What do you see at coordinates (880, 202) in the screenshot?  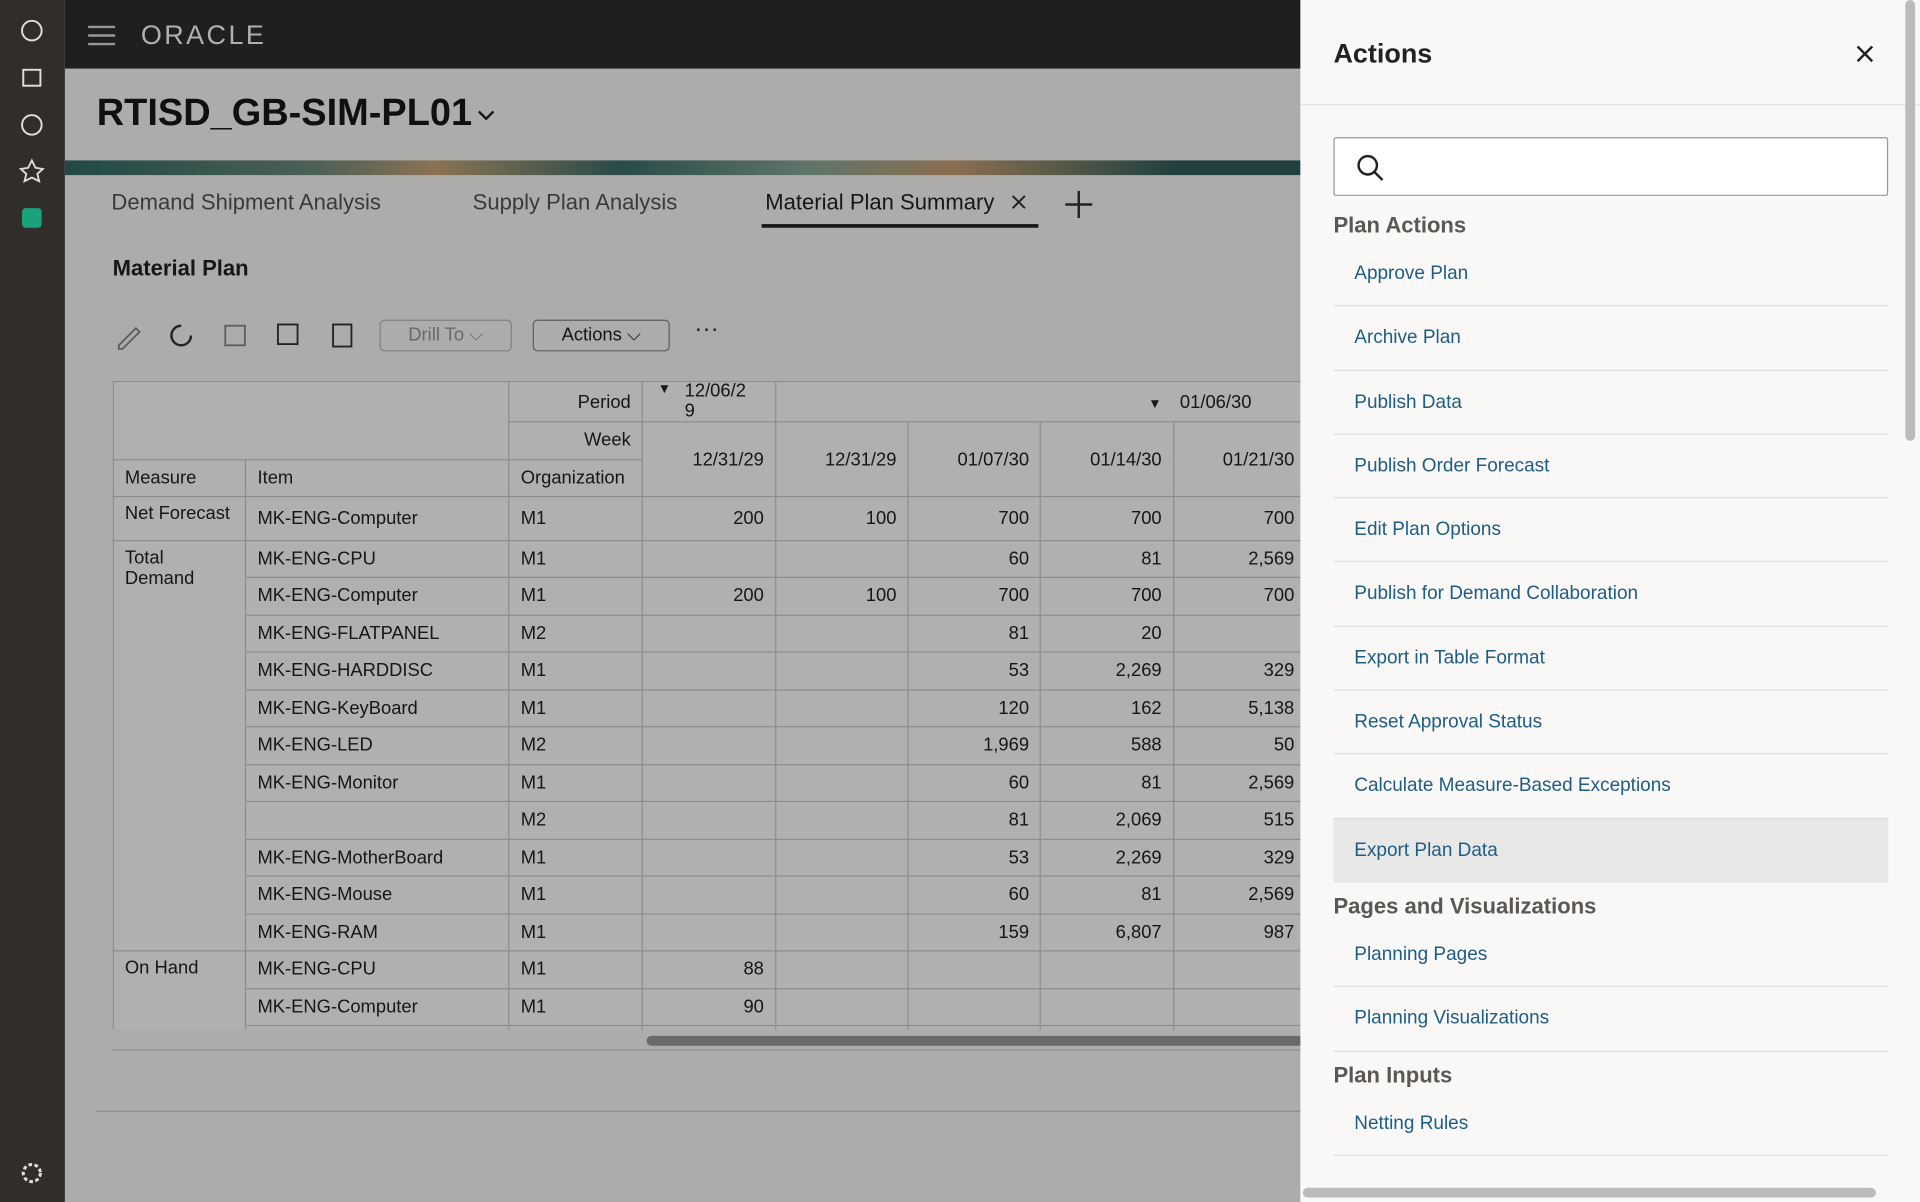 I see `tab: Material Plan Summary` at bounding box center [880, 202].